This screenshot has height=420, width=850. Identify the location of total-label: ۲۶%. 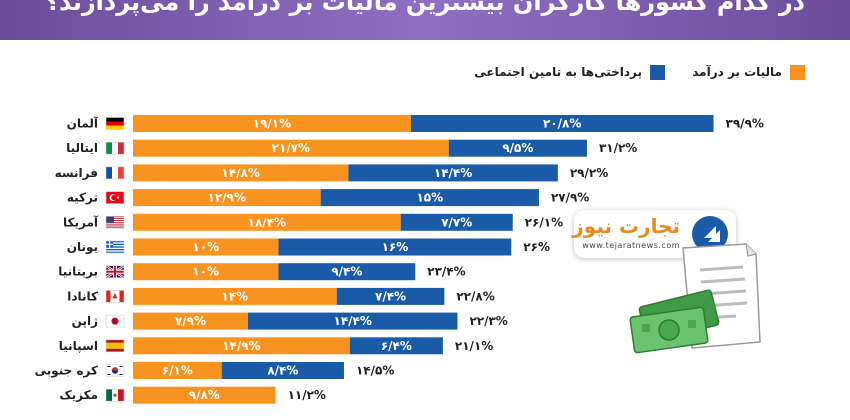
(536, 247).